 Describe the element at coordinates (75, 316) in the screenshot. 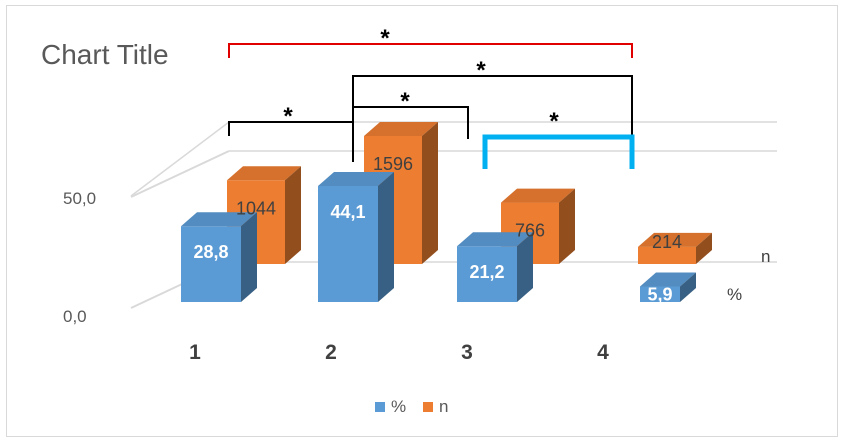

I see `y-tick-label: 0,0` at that location.